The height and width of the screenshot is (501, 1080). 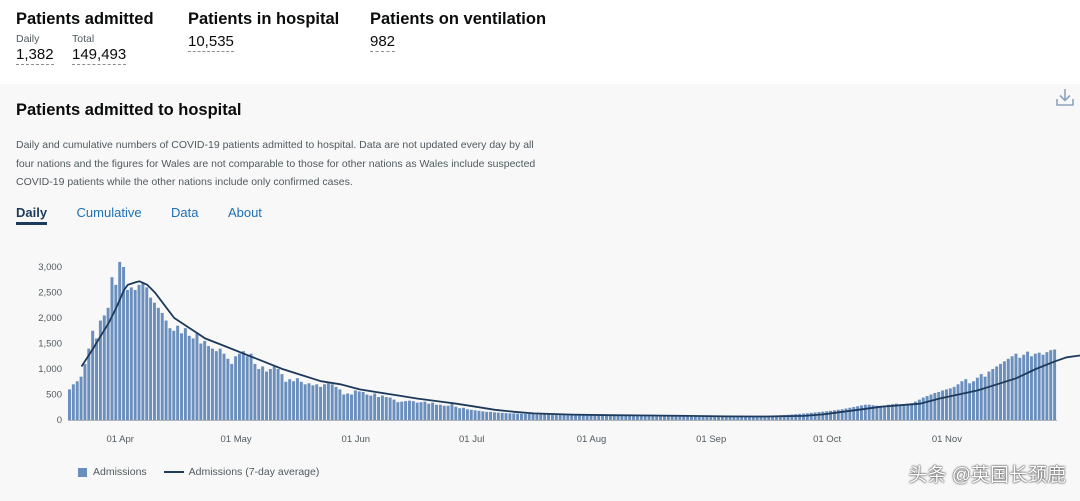 What do you see at coordinates (59, 420) in the screenshot?
I see `y-tick-label: 0` at bounding box center [59, 420].